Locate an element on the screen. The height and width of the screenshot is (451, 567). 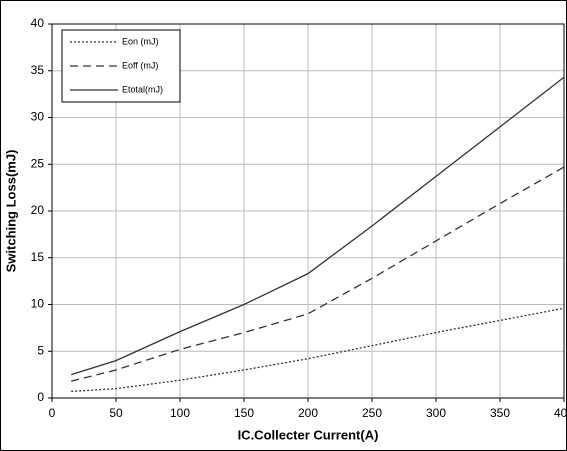
x-tick-label: 400 is located at coordinates (560, 413).